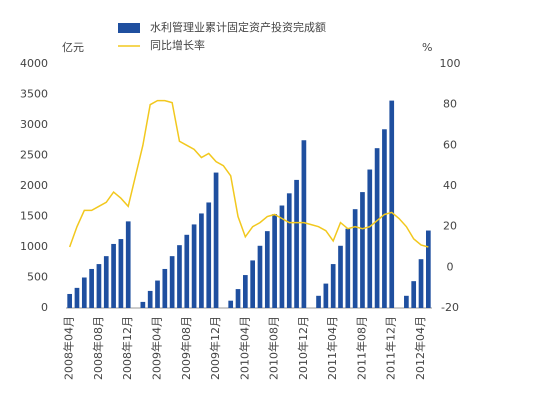 This screenshot has height=415, width=550. What do you see at coordinates (34, 94) in the screenshot?
I see `y-tick-label: 3500` at bounding box center [34, 94].